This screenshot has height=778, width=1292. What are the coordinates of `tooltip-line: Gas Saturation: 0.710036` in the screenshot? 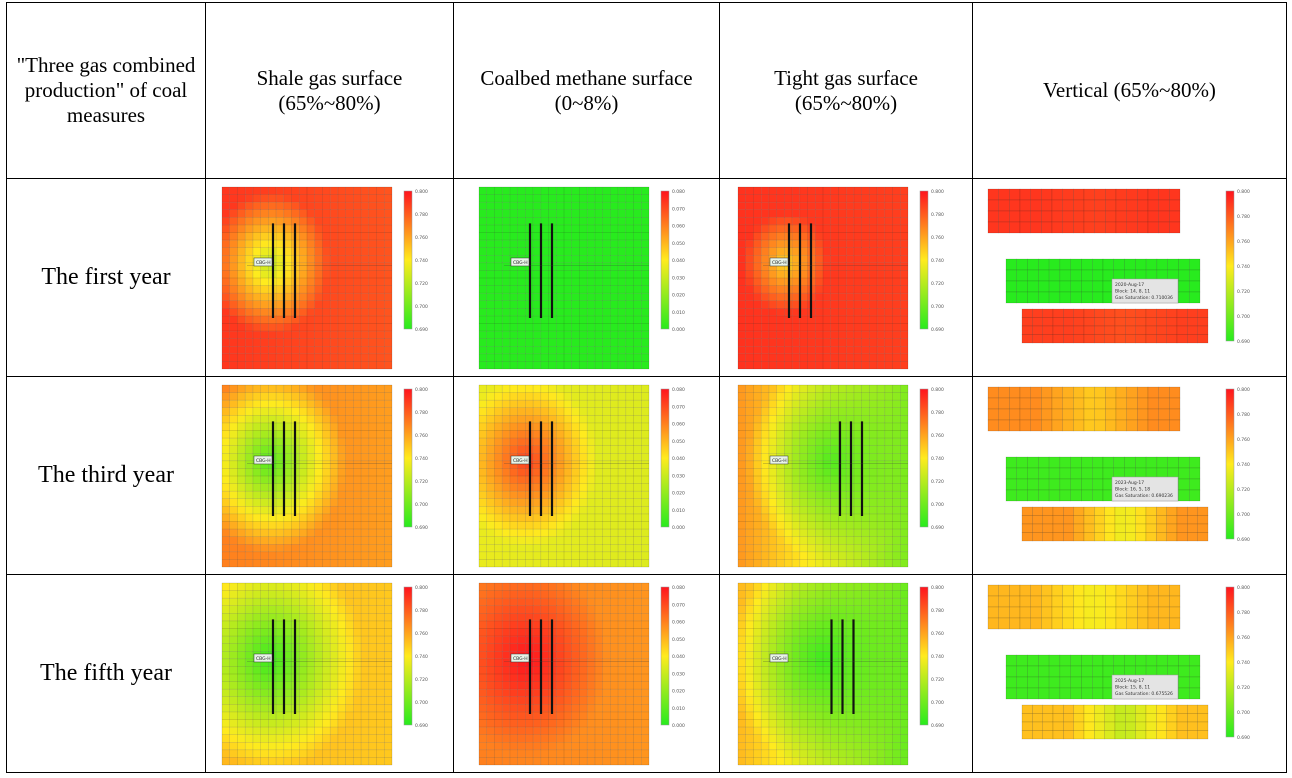 It's located at (1144, 298).